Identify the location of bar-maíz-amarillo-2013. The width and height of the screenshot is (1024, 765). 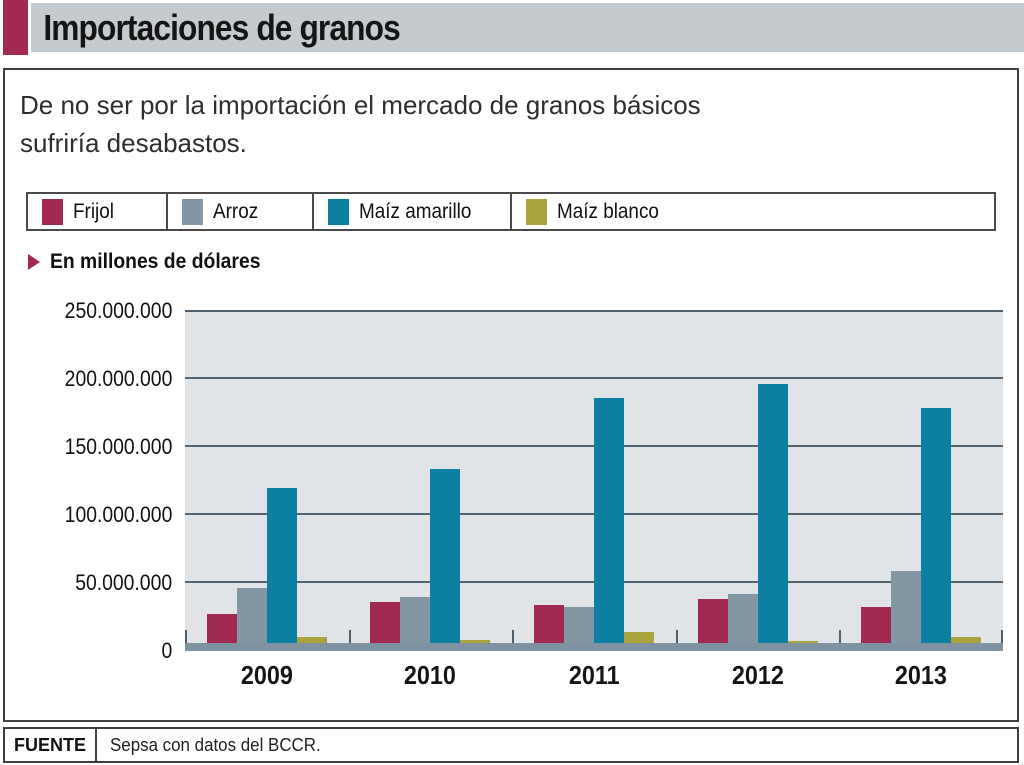
(936, 529).